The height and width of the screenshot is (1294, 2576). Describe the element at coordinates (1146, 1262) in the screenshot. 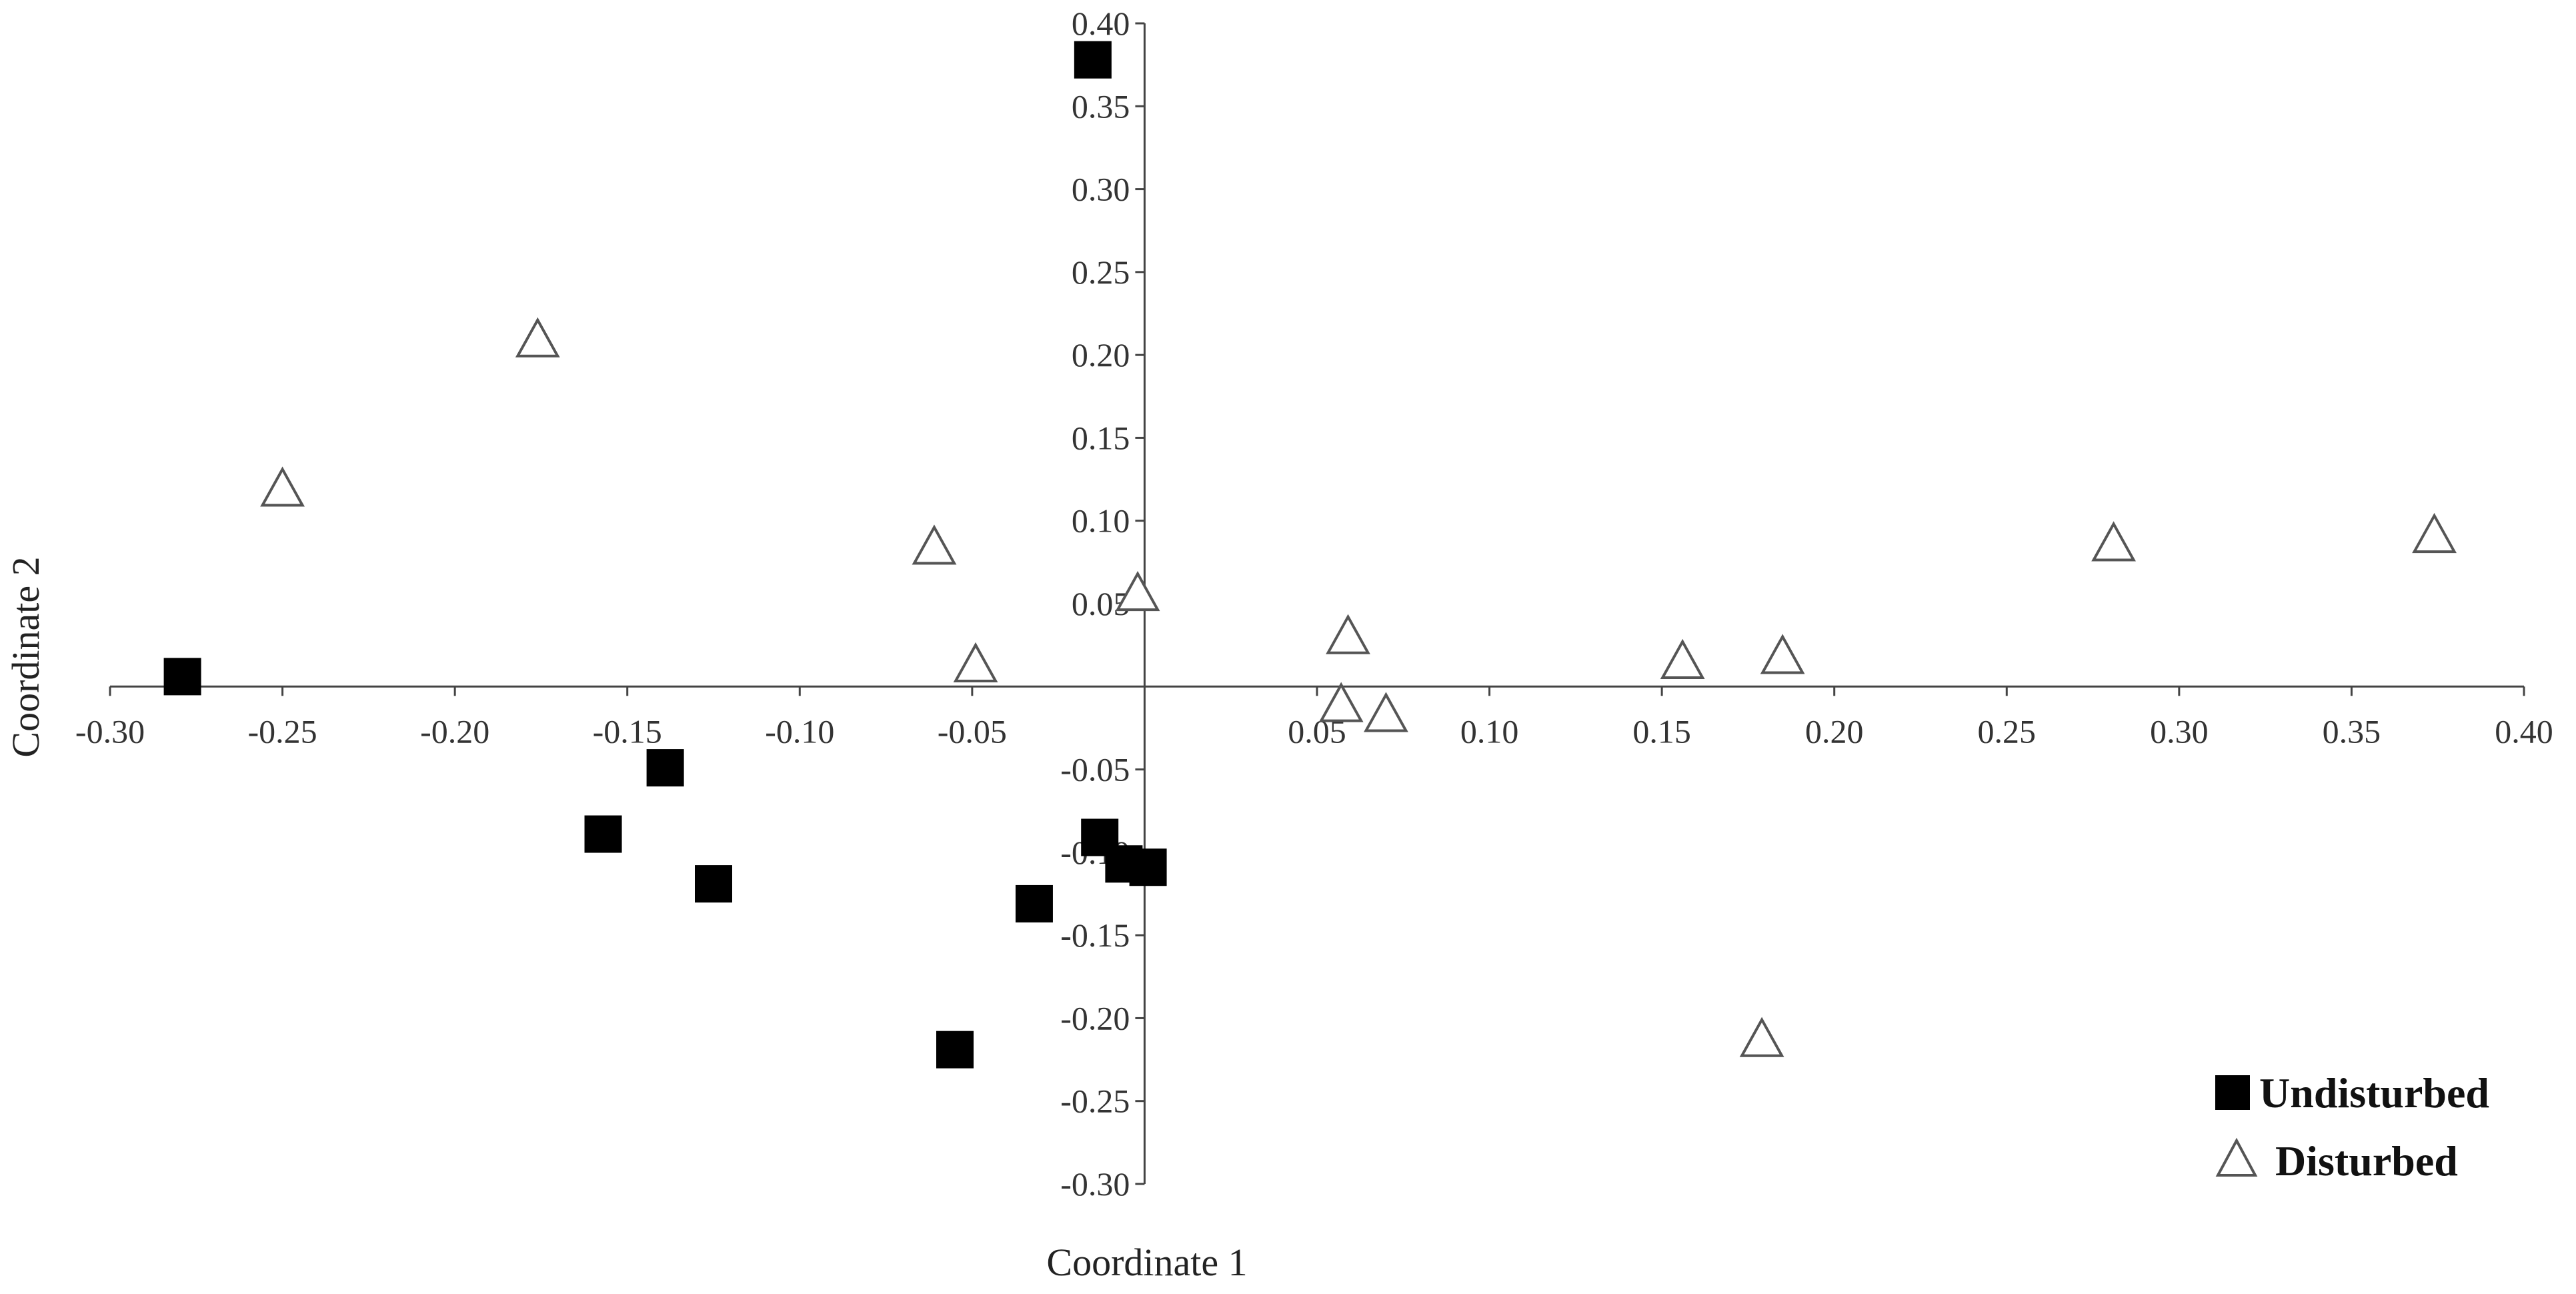

I see `x-axis-title: Coordinate 1` at that location.